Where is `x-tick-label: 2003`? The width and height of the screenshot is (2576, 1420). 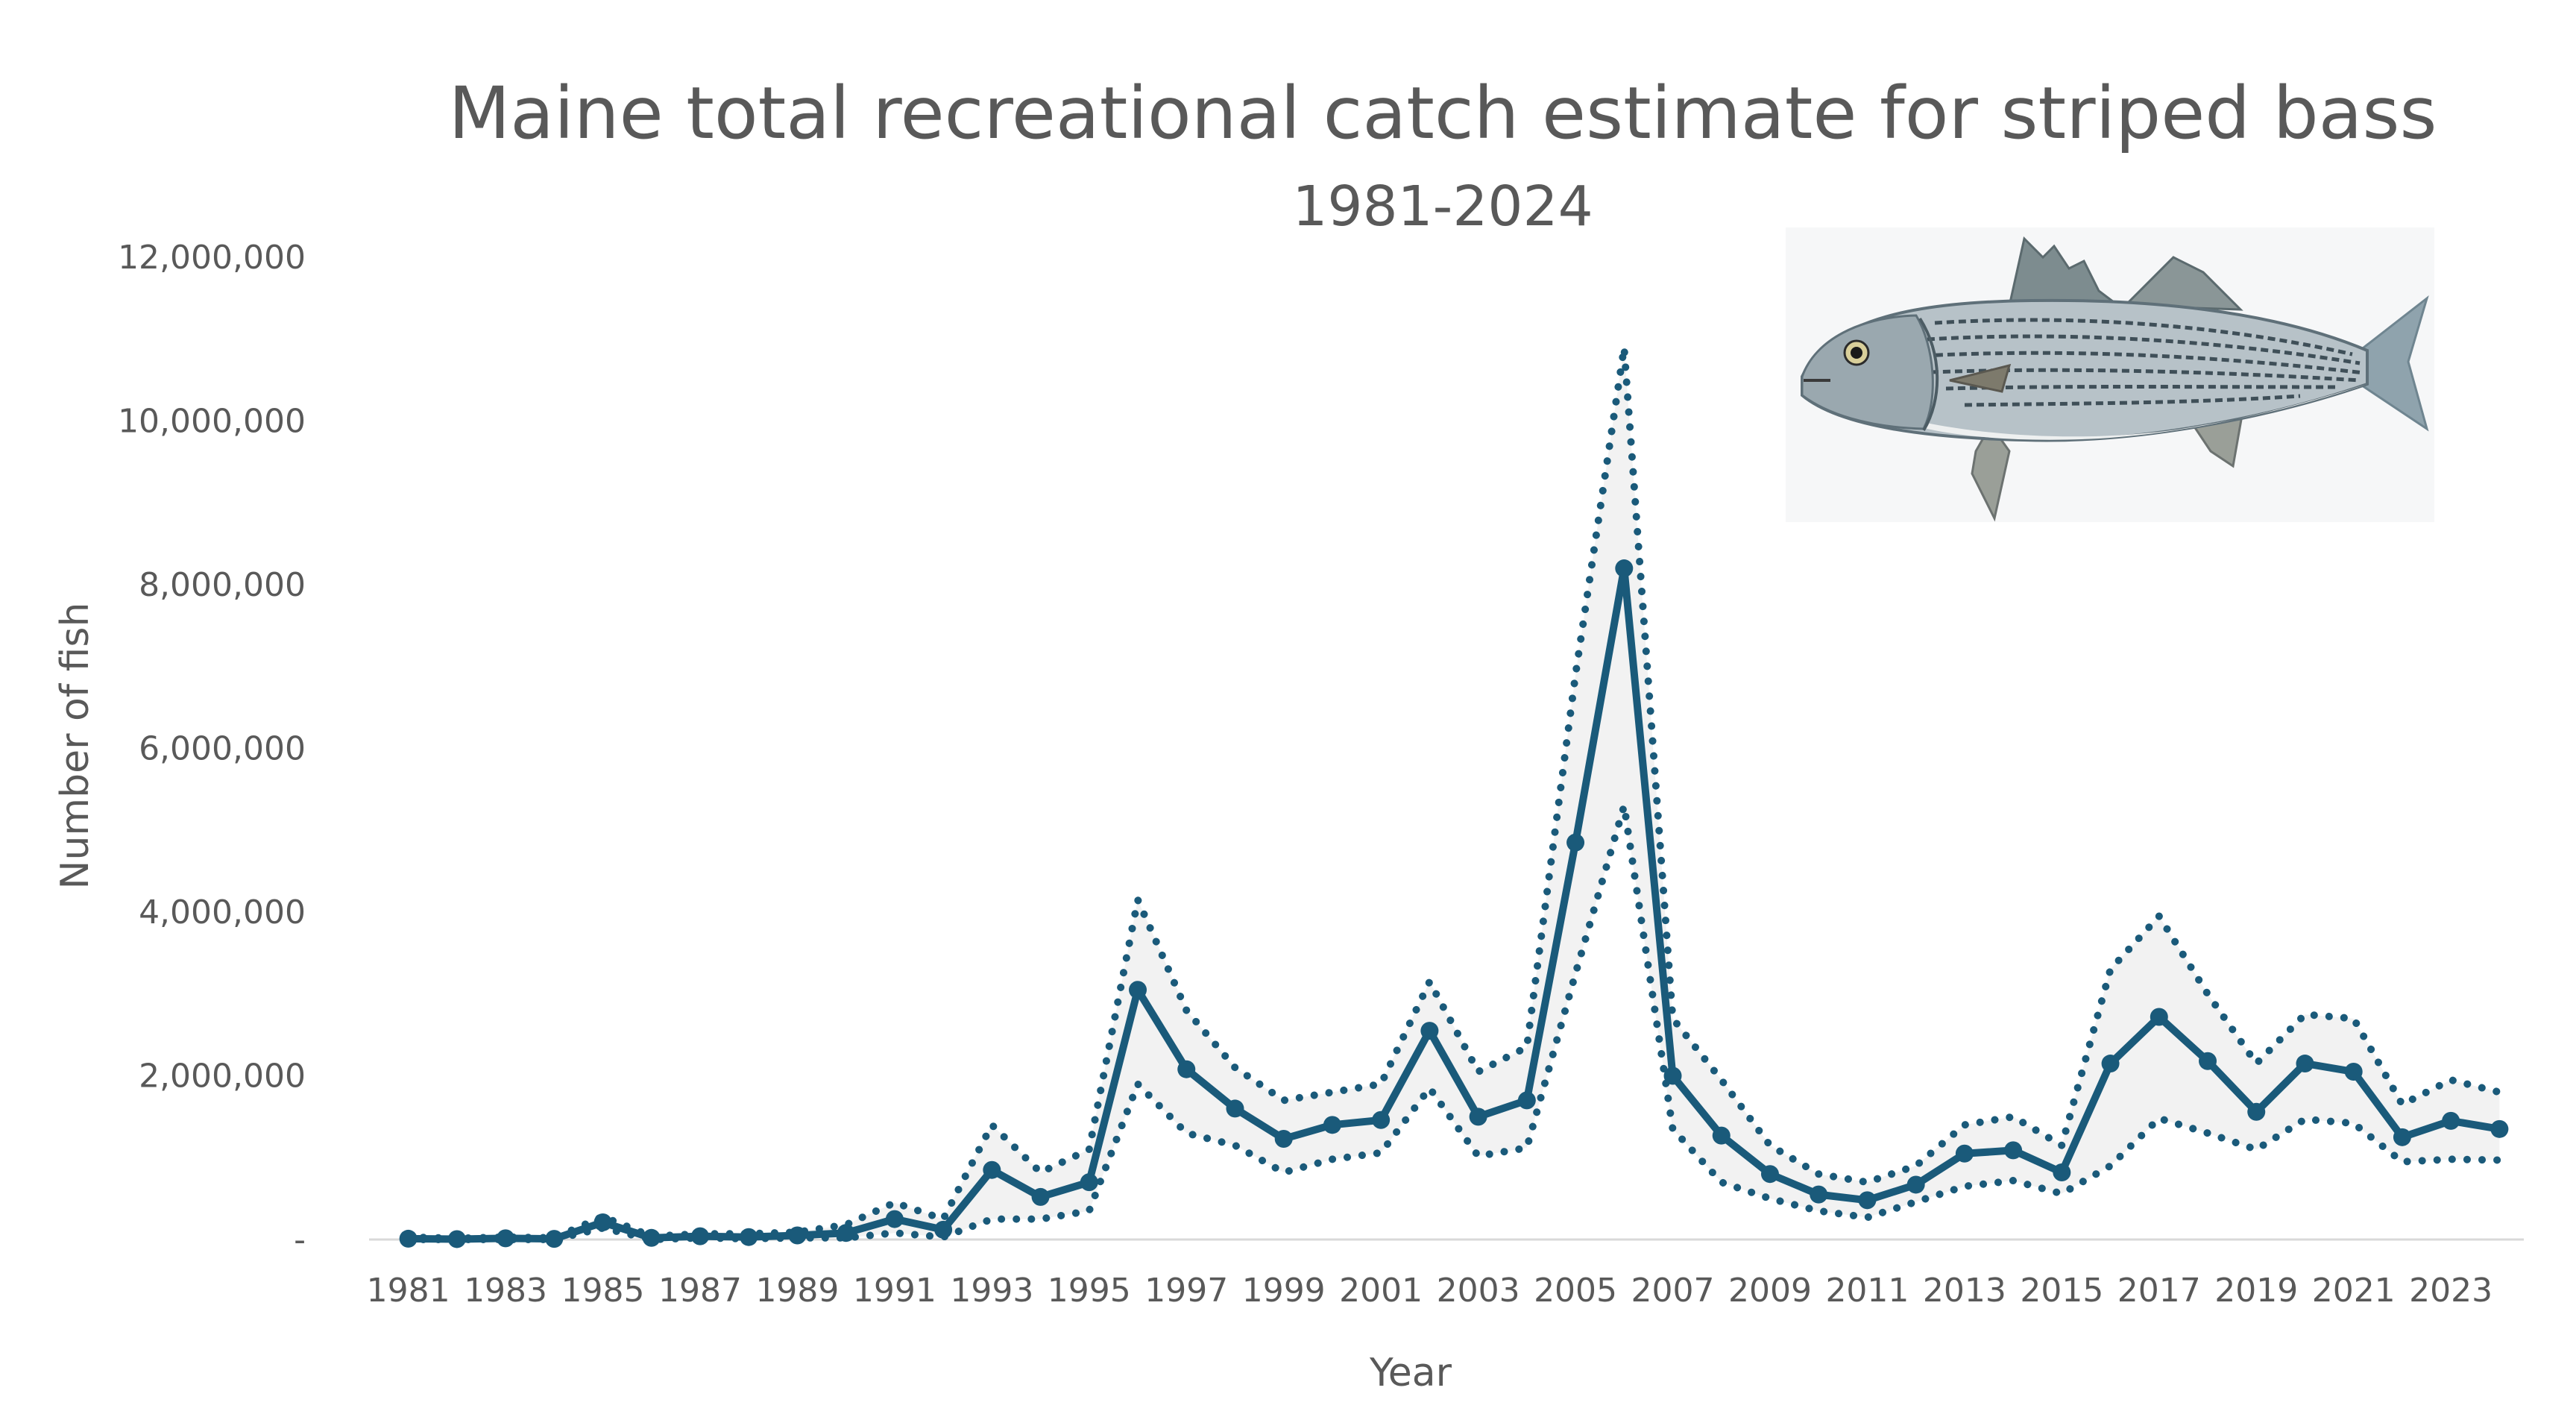 x-tick-label: 2003 is located at coordinates (1478, 1291).